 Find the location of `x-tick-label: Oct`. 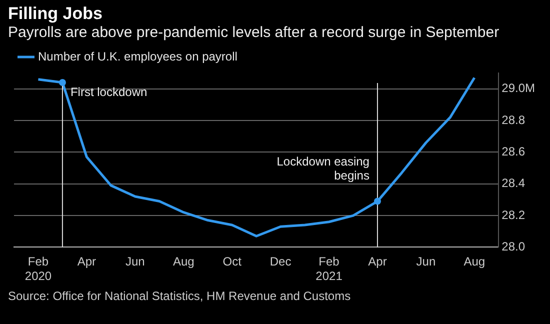

x-tick-label: Oct is located at coordinates (232, 261).